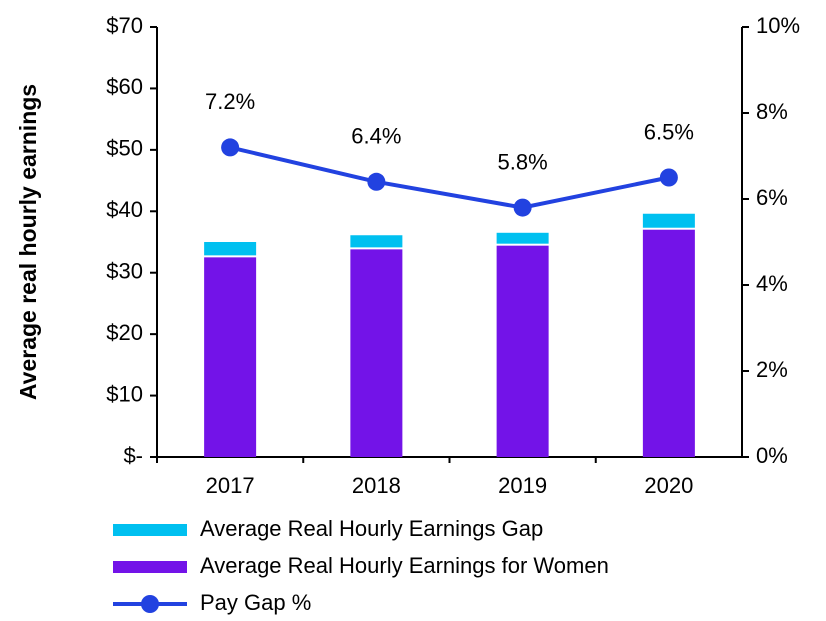 The width and height of the screenshot is (826, 621). I want to click on y2-tick-label: 4%, so click(772, 283).